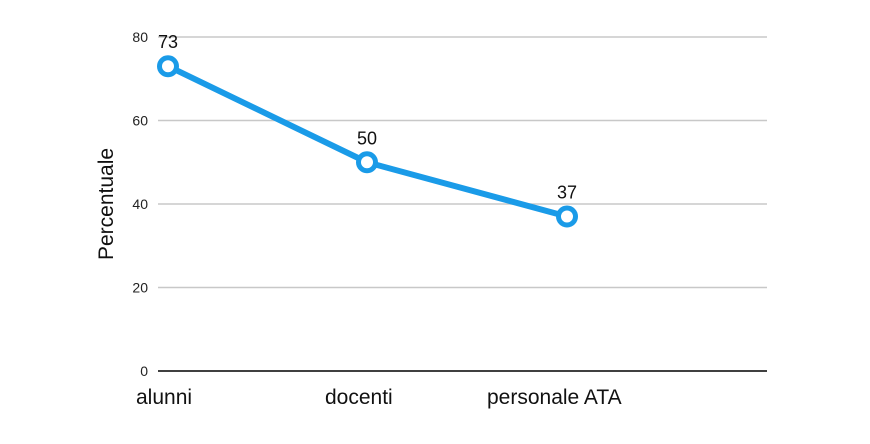  What do you see at coordinates (140, 37) in the screenshot?
I see `y-tick-label: 80` at bounding box center [140, 37].